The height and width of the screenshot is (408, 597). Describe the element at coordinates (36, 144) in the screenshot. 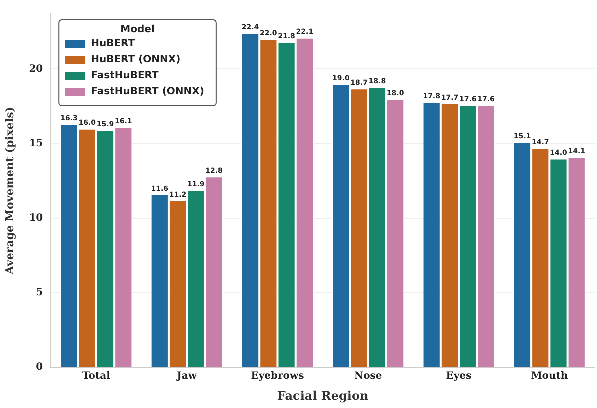

I see `y-tick-label: 15` at that location.